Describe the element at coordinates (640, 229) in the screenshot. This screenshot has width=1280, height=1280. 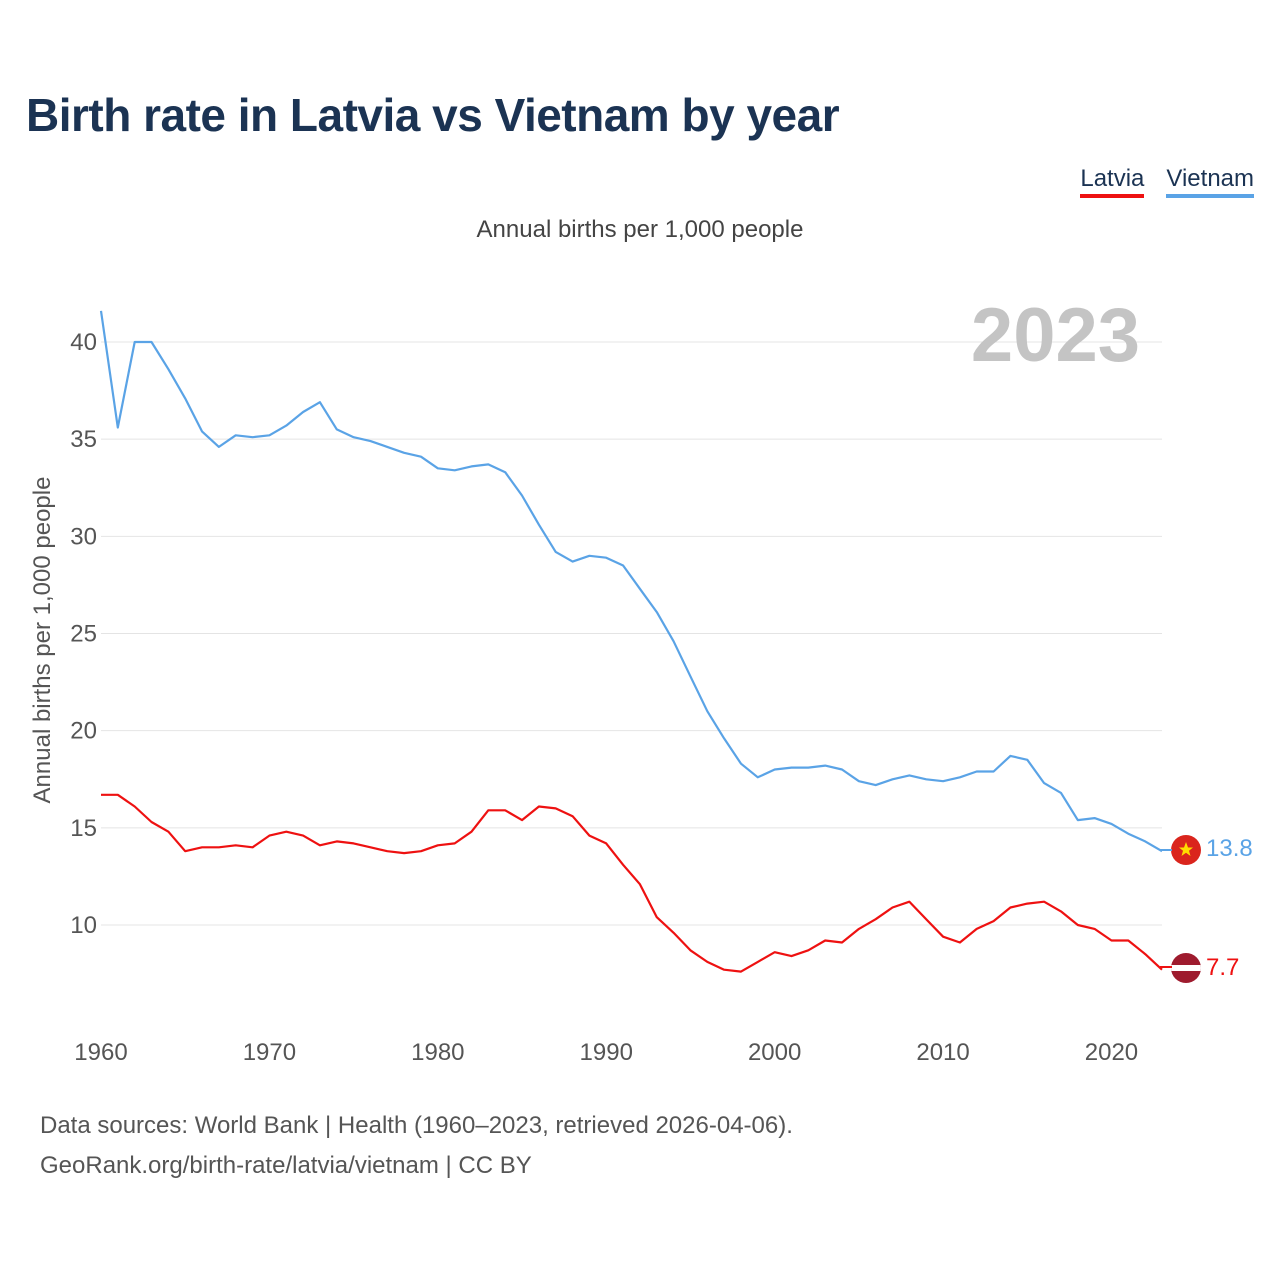
I see `chart-subtitle: Annual births per 1,000 people` at that location.